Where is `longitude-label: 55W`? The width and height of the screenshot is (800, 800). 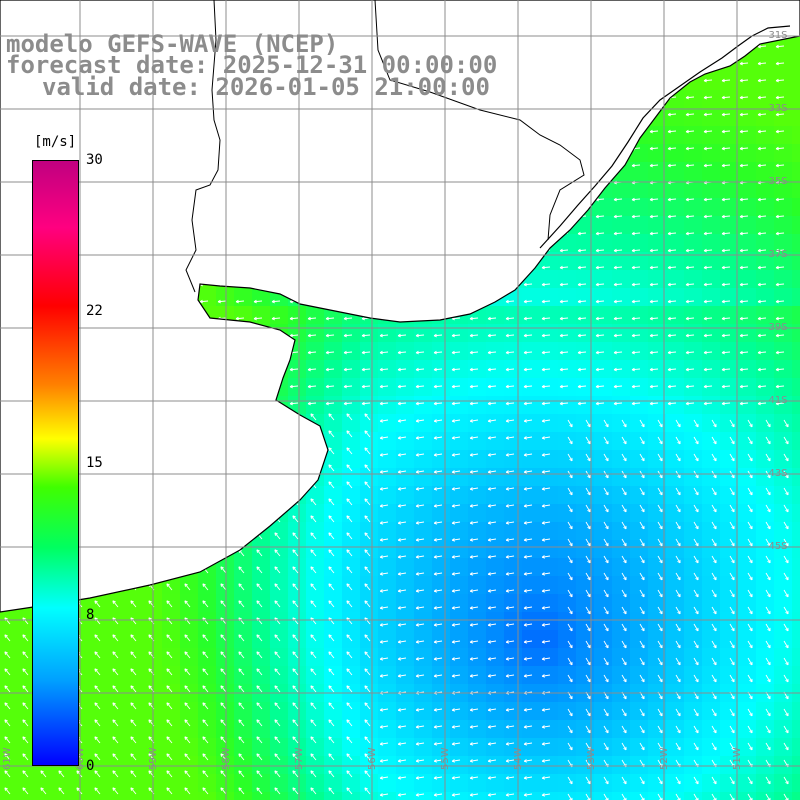 longitude-label: 55W is located at coordinates (445, 758).